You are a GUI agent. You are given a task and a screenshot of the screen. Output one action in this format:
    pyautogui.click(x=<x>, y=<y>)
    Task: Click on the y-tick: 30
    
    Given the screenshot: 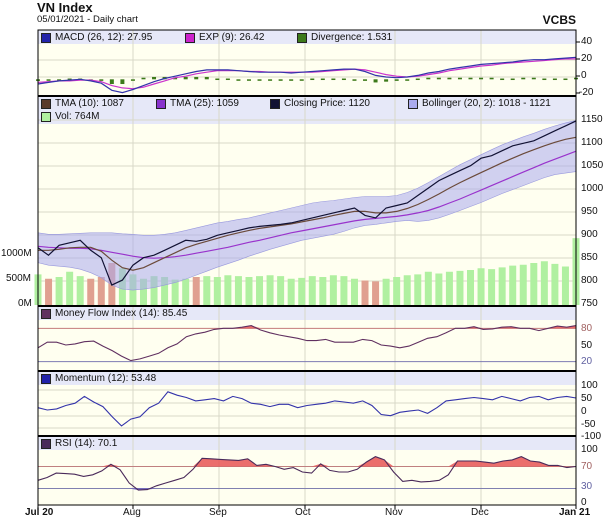 What is the action you would take?
    pyautogui.click(x=587, y=486)
    